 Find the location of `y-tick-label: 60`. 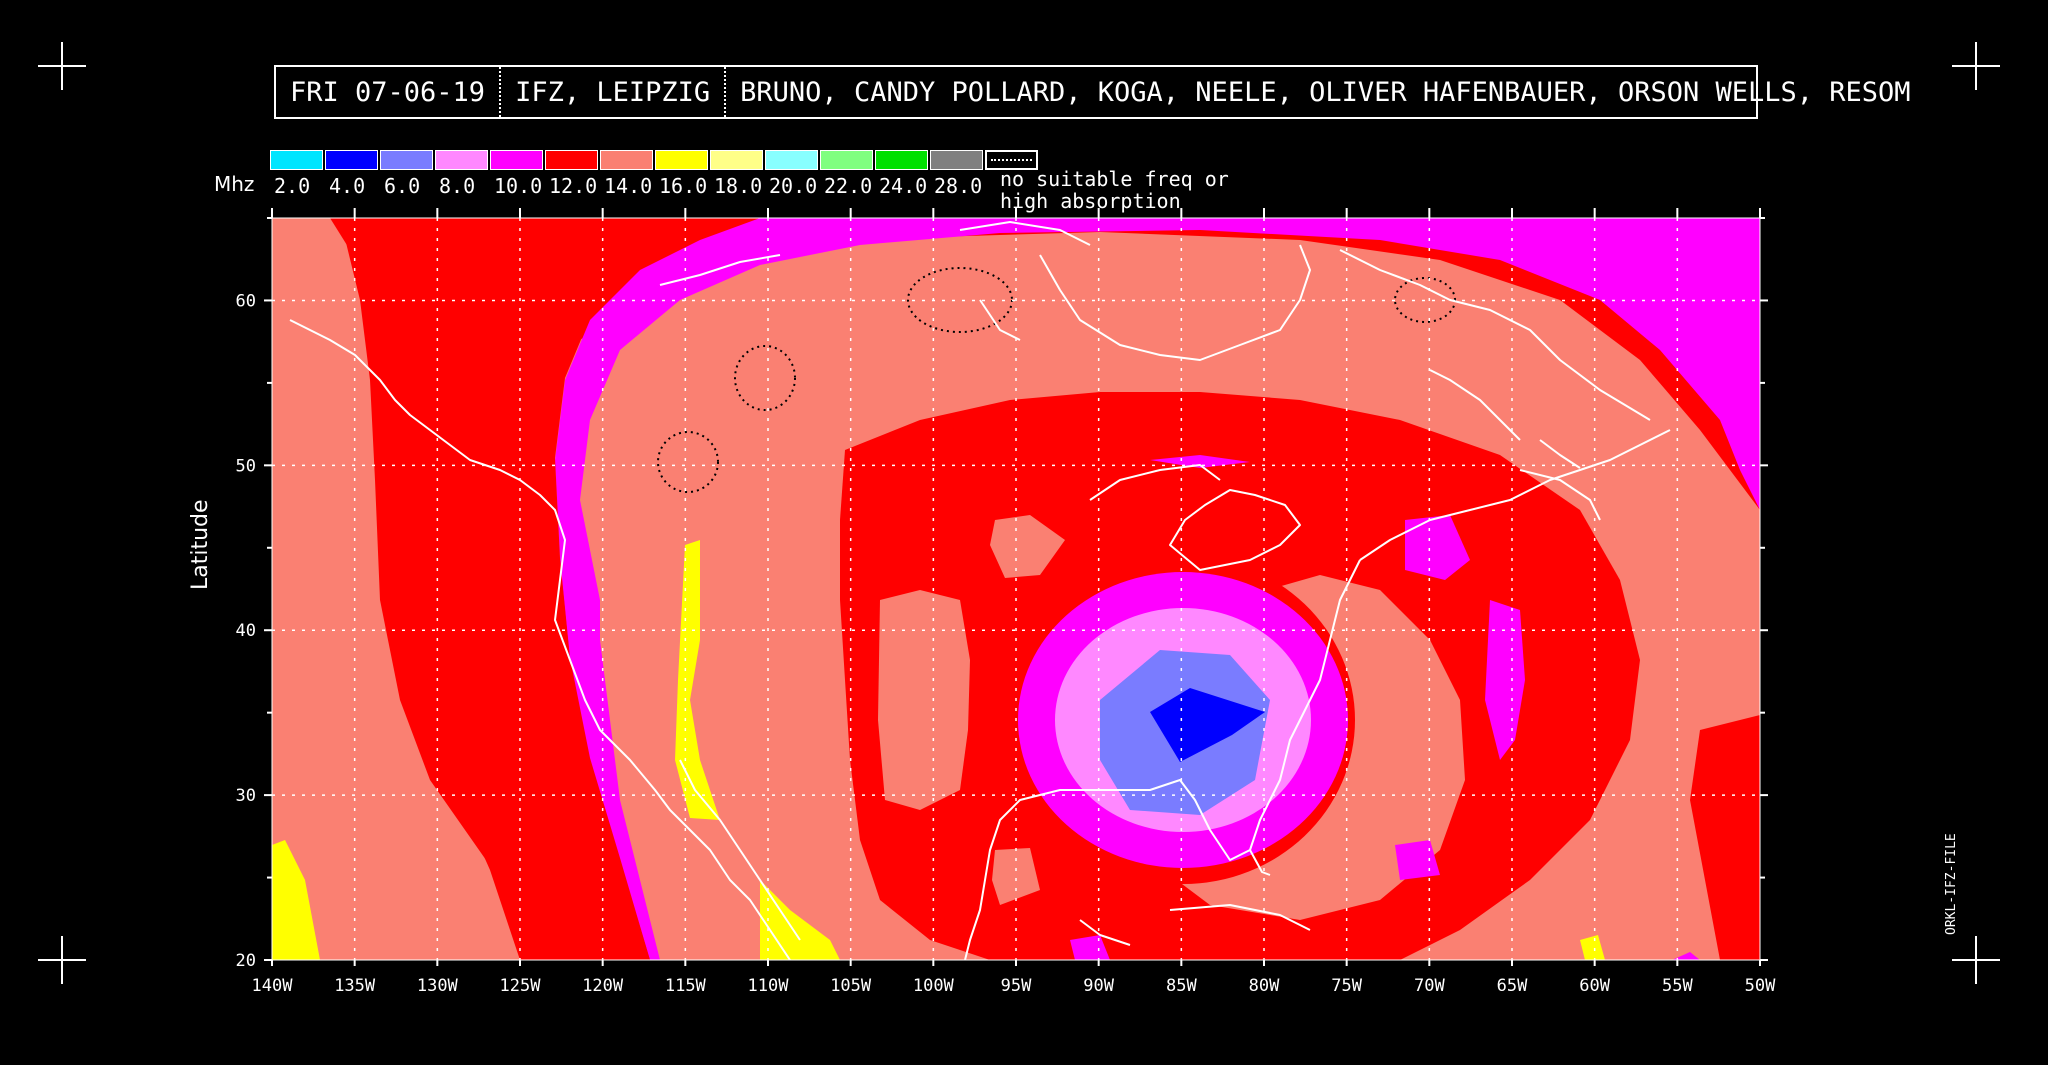

y-tick-label: 60 is located at coordinates (246, 301).